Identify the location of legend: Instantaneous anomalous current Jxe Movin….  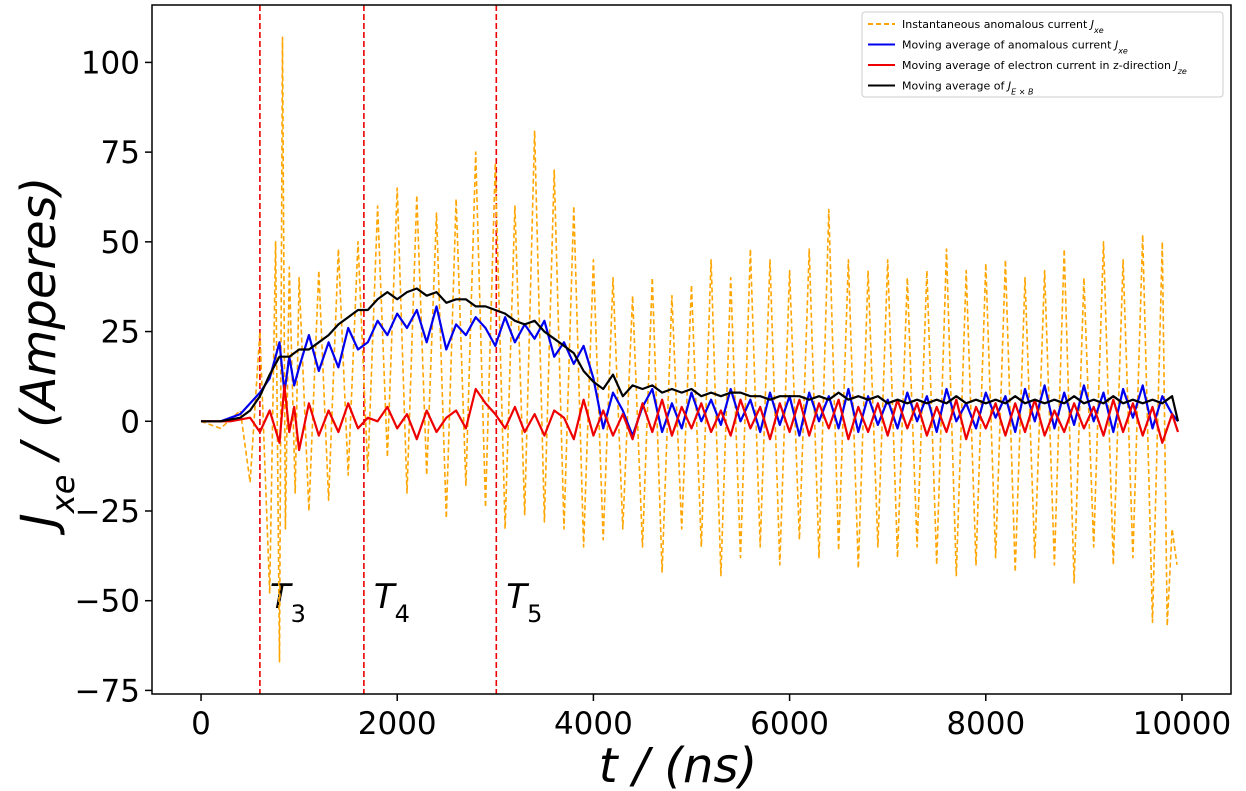
(1042, 54).